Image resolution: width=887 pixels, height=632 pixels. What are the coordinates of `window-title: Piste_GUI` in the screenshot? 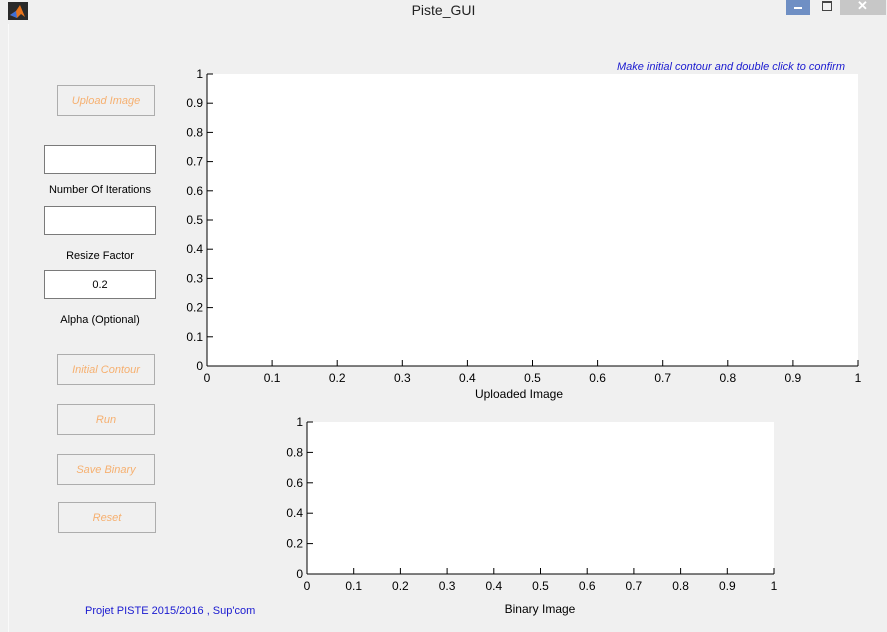 It's located at (443, 10).